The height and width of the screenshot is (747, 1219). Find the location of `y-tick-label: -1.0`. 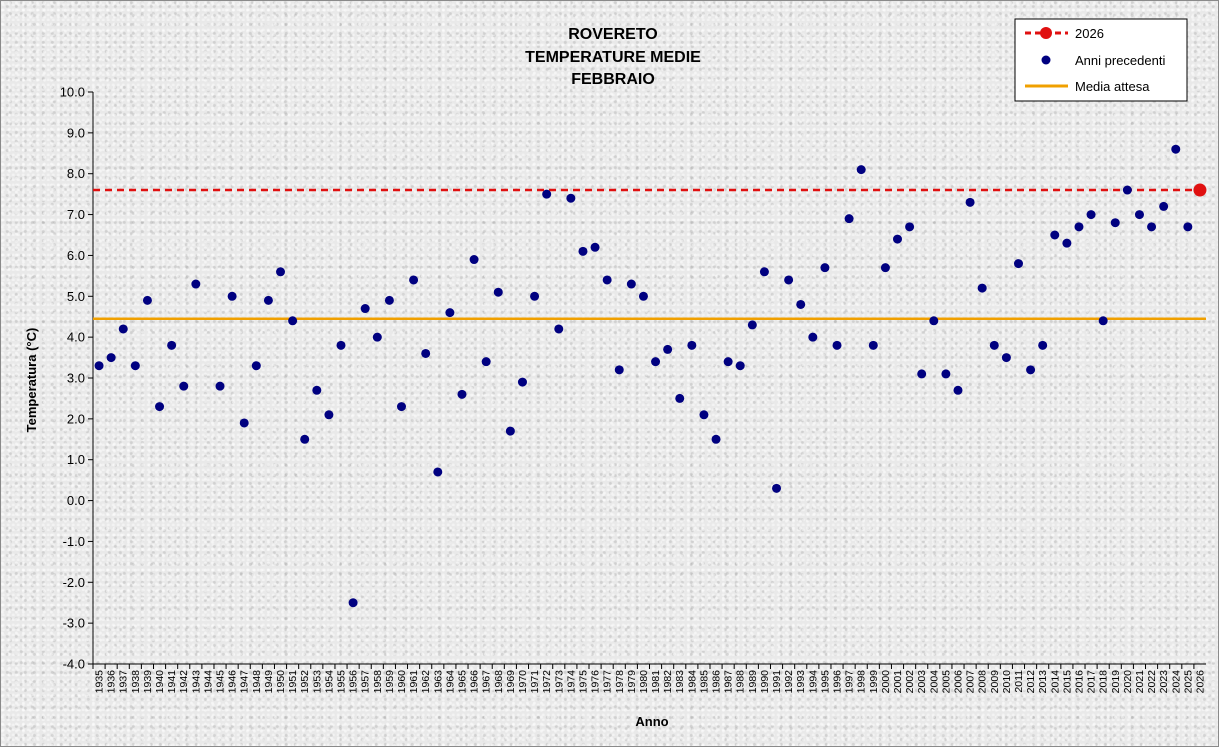

y-tick-label: -1.0 is located at coordinates (74, 541).